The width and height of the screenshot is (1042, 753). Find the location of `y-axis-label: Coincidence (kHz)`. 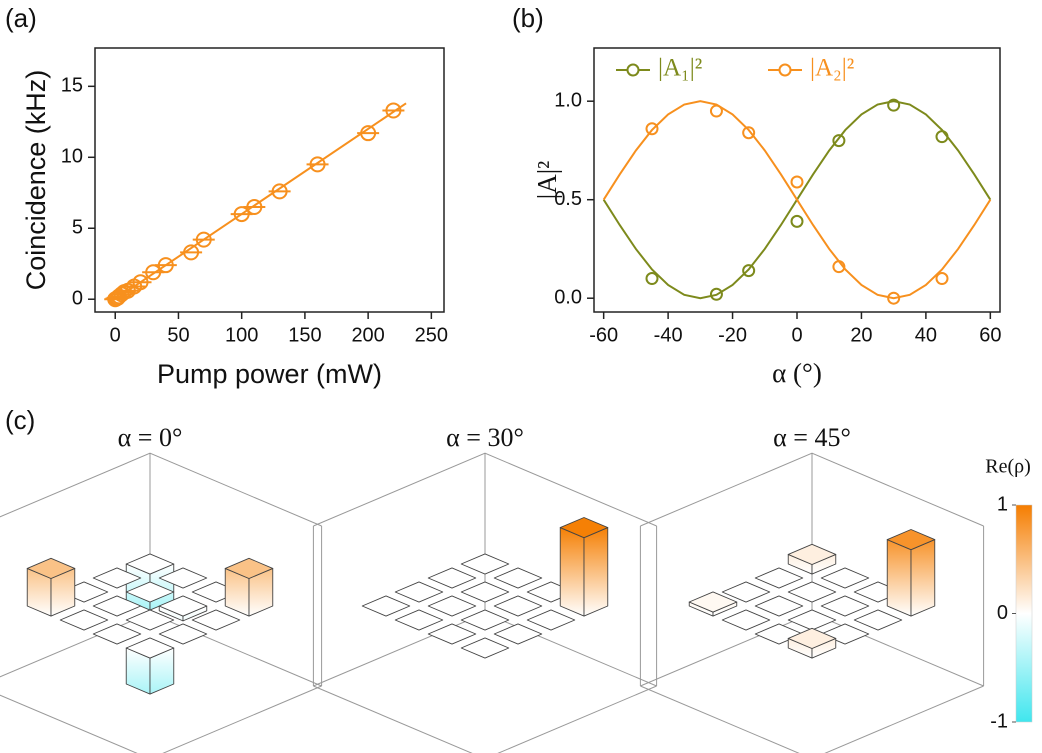

y-axis-label: Coincidence (kHz) is located at coordinates (36, 180).